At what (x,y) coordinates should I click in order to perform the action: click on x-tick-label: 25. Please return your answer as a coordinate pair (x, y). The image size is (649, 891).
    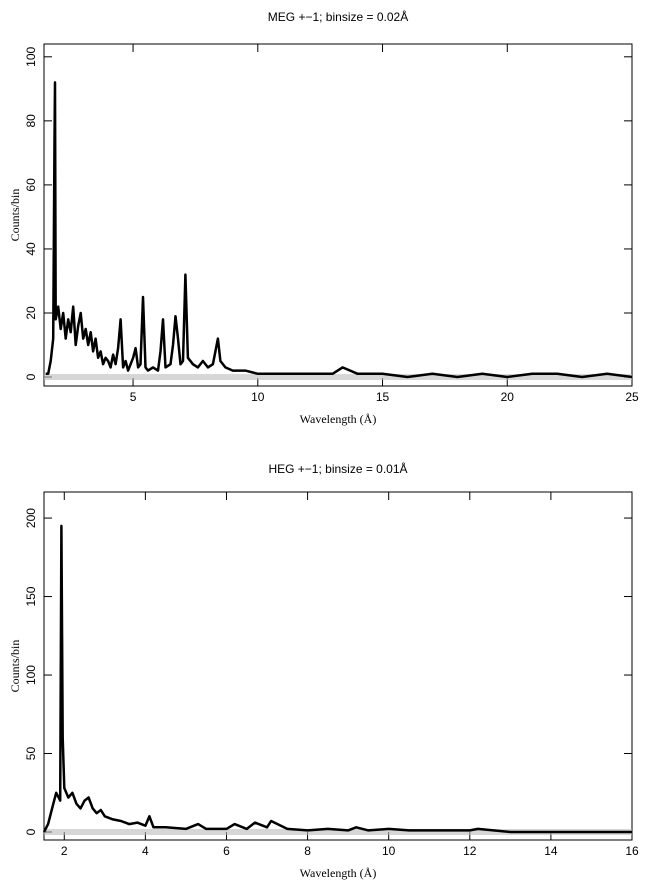
    Looking at the image, I should click on (632, 397).